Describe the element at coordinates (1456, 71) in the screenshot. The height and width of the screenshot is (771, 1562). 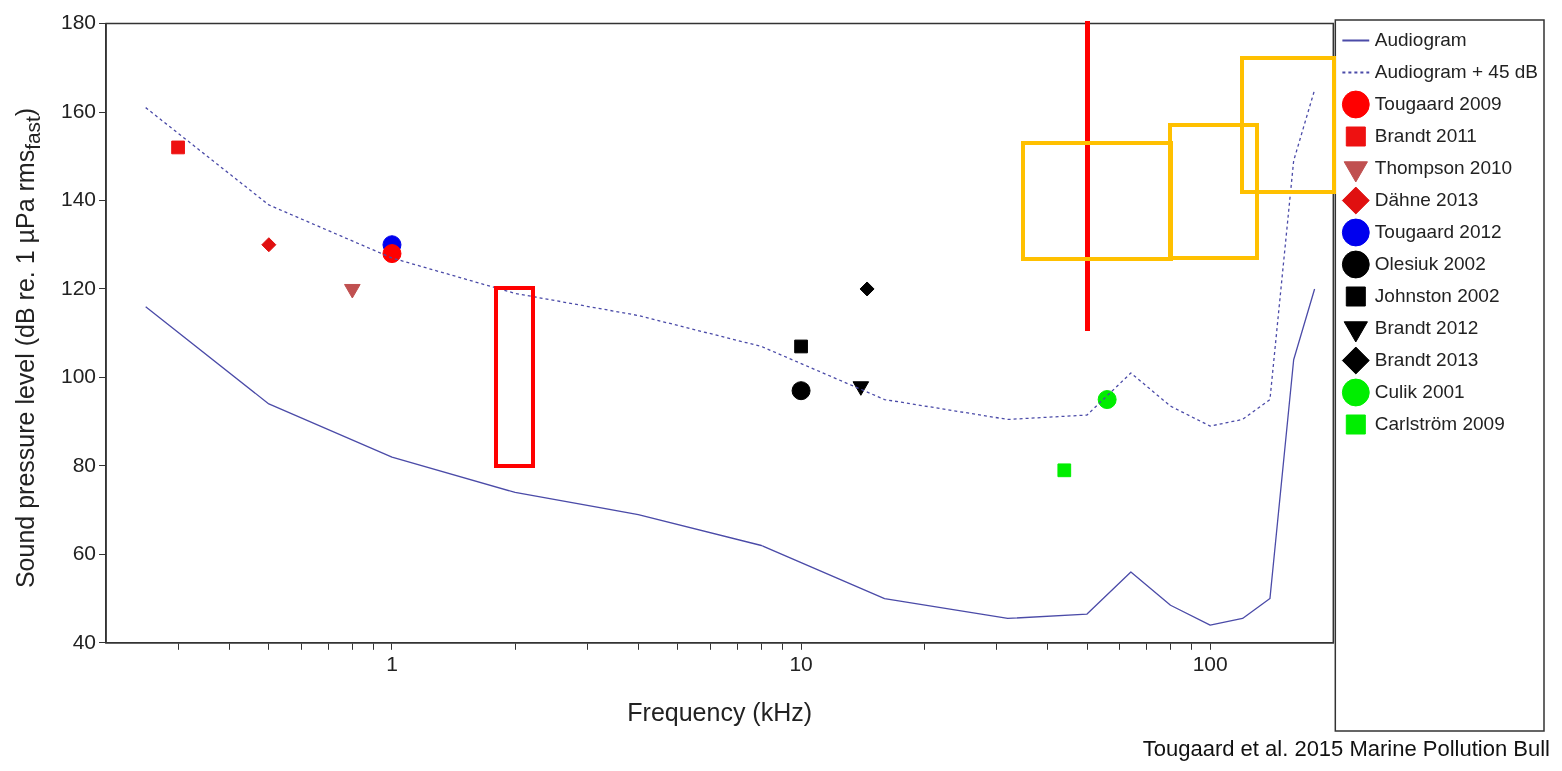
I see `legend-label: Audiogram + 45 dB` at that location.